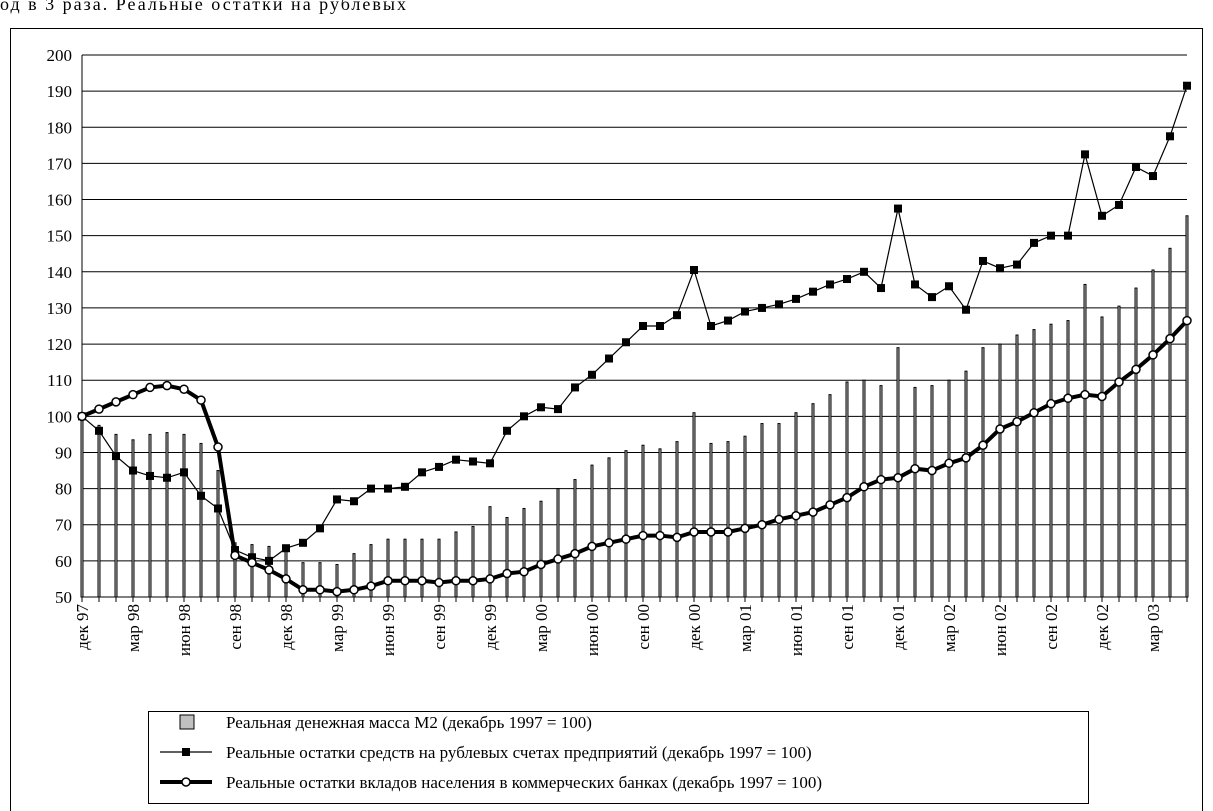 The image size is (1213, 811). I want to click on y-tick-label: 50, so click(63, 597).